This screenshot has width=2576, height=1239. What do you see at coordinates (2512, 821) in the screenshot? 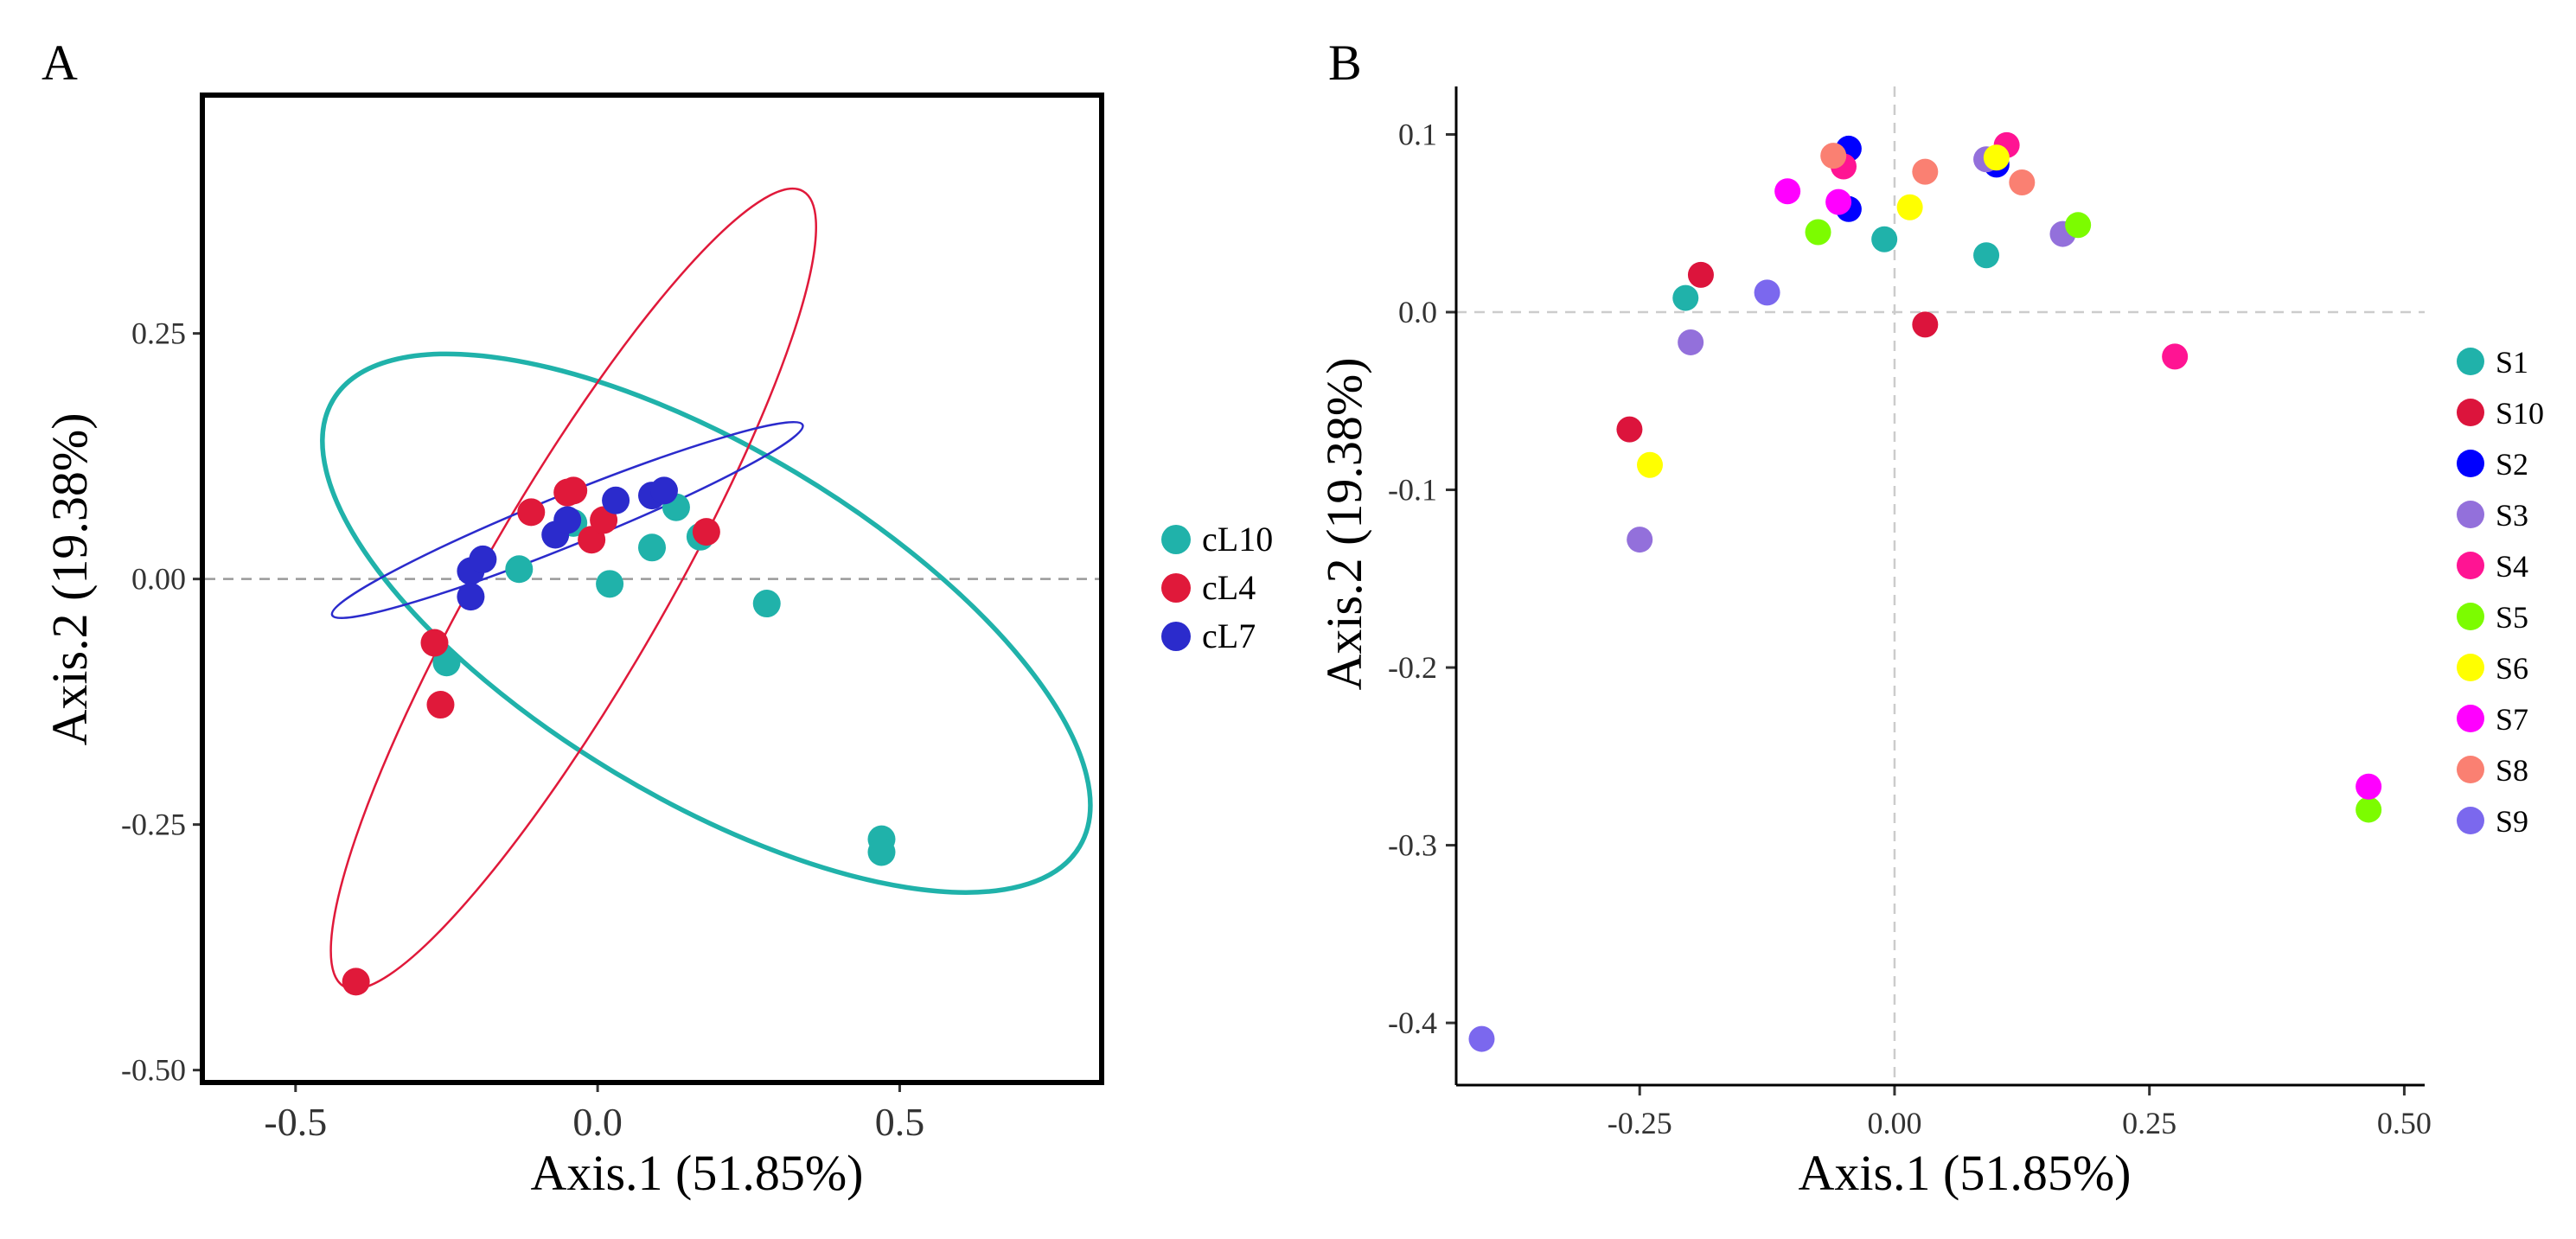
I see `legend-label: S9` at bounding box center [2512, 821].